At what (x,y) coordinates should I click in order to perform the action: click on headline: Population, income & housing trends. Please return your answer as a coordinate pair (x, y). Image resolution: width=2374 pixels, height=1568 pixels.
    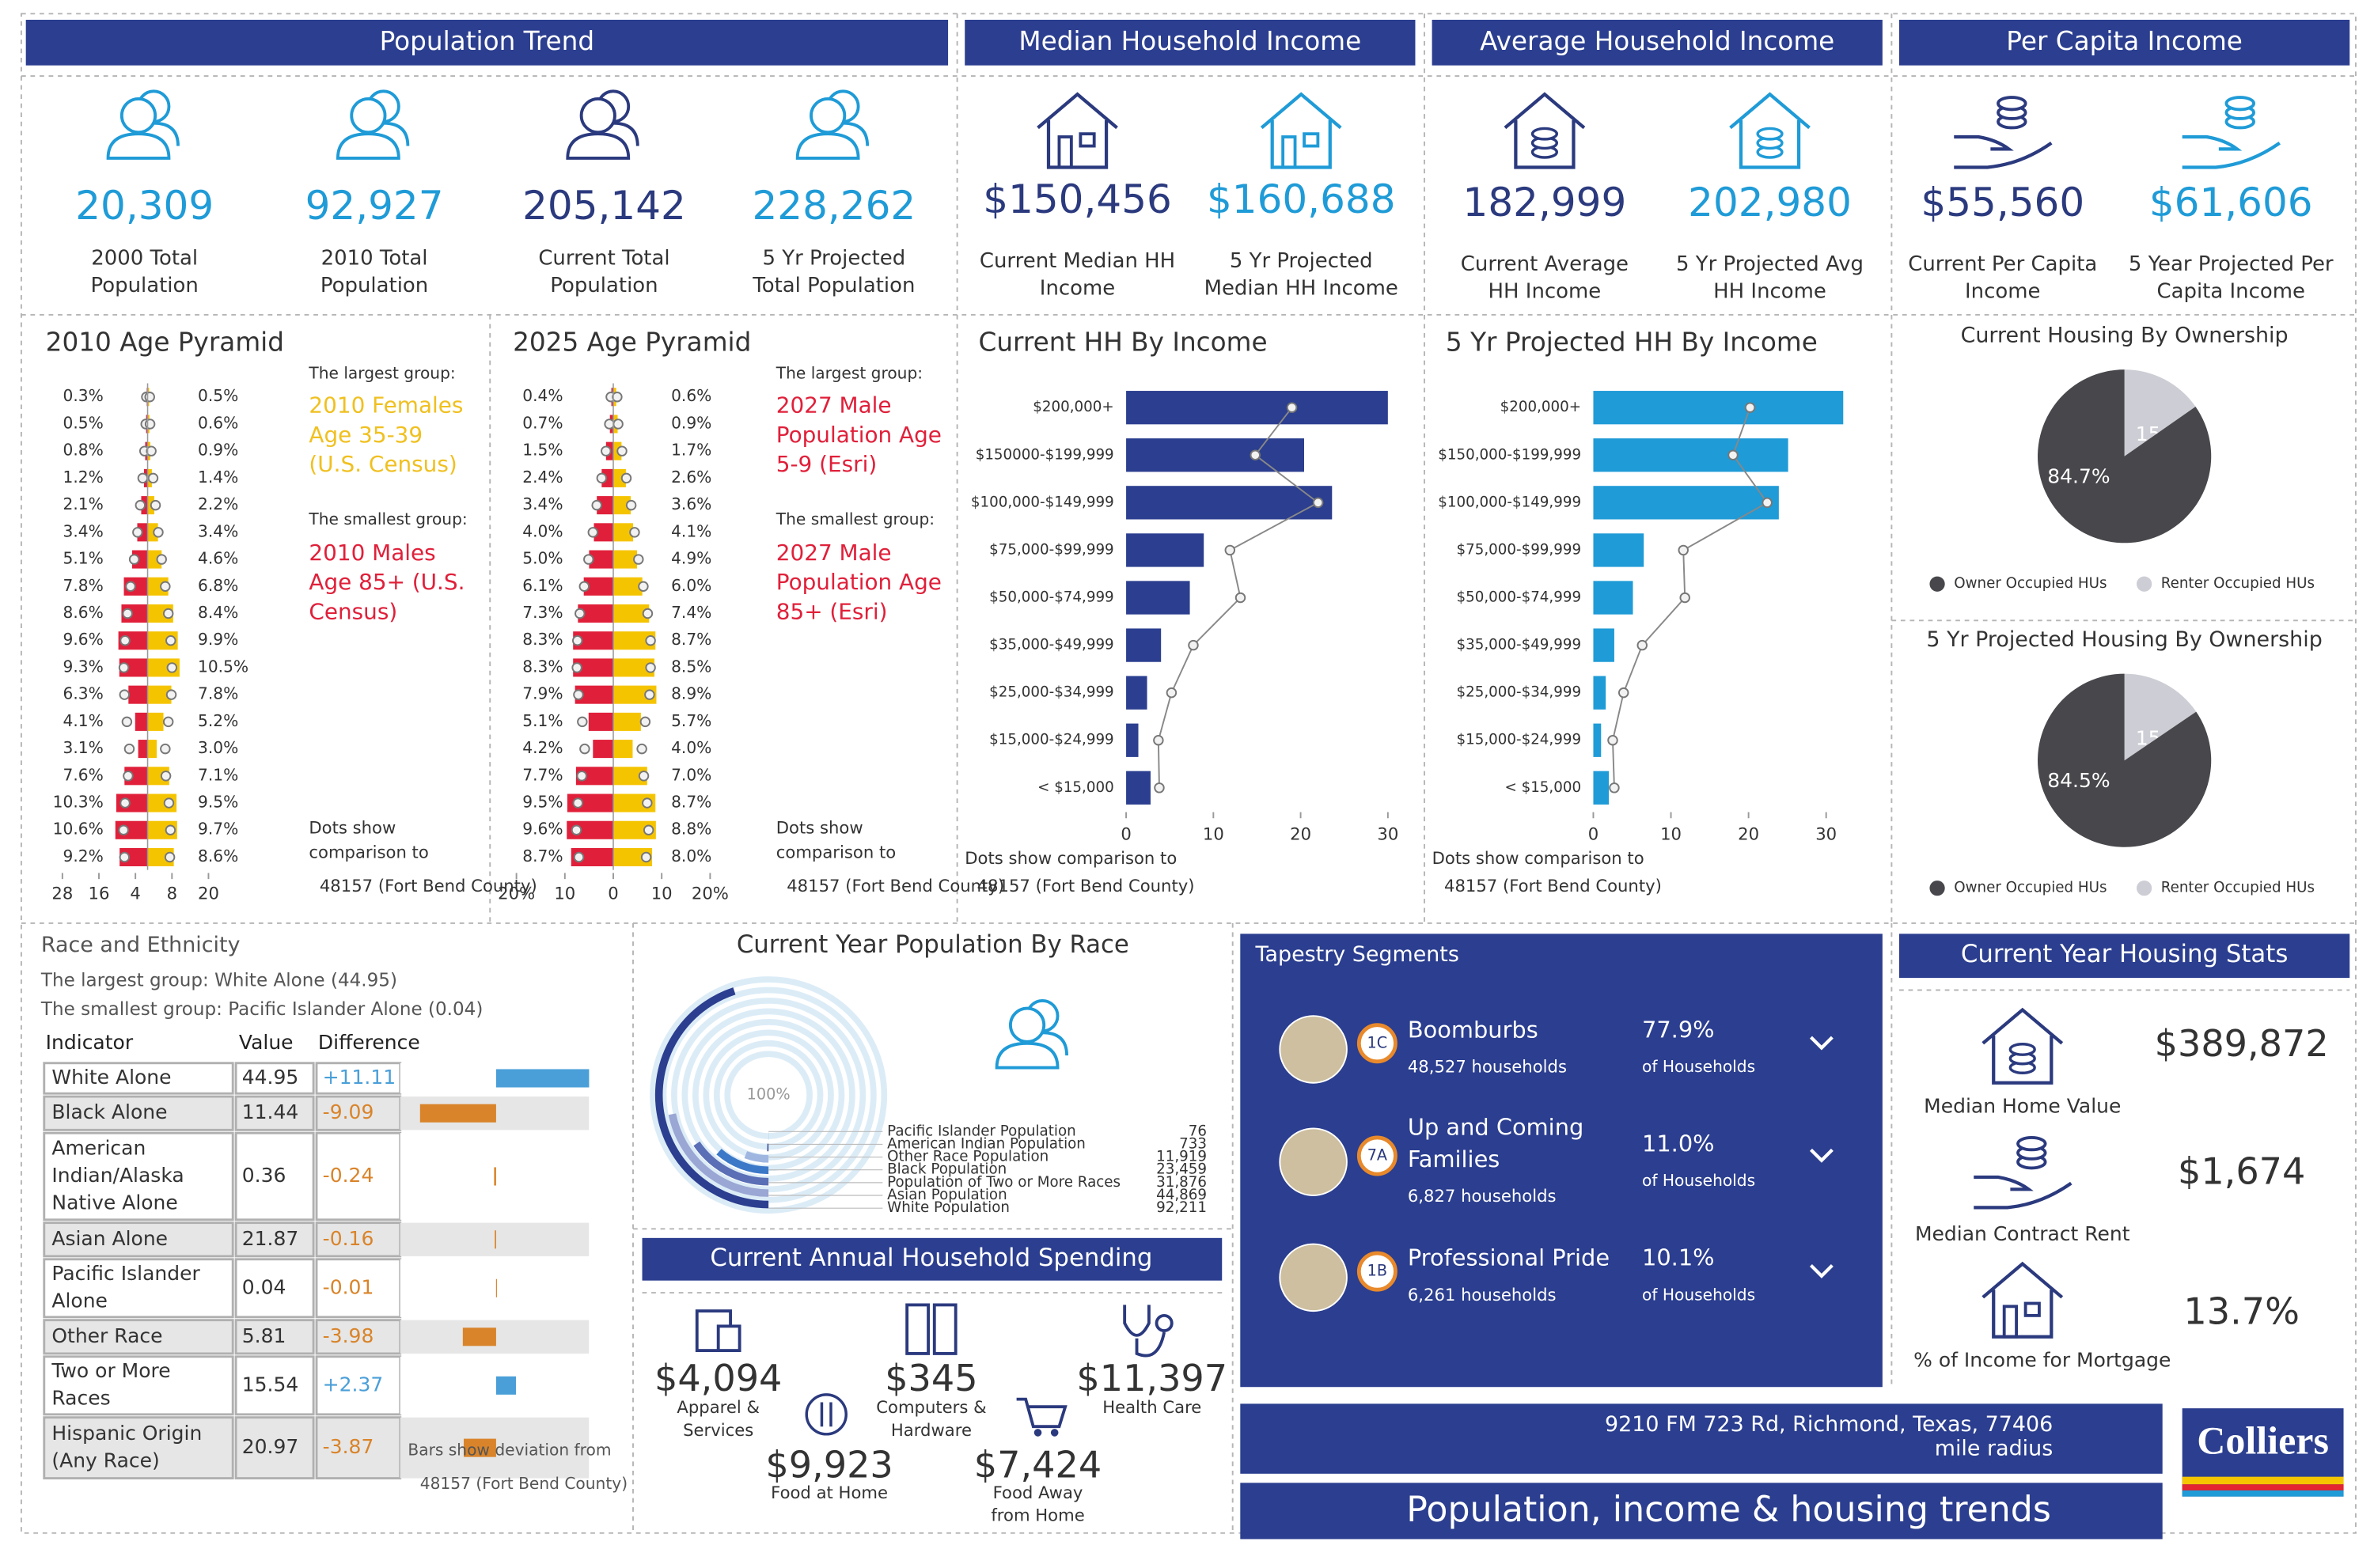
    Looking at the image, I should click on (1729, 1510).